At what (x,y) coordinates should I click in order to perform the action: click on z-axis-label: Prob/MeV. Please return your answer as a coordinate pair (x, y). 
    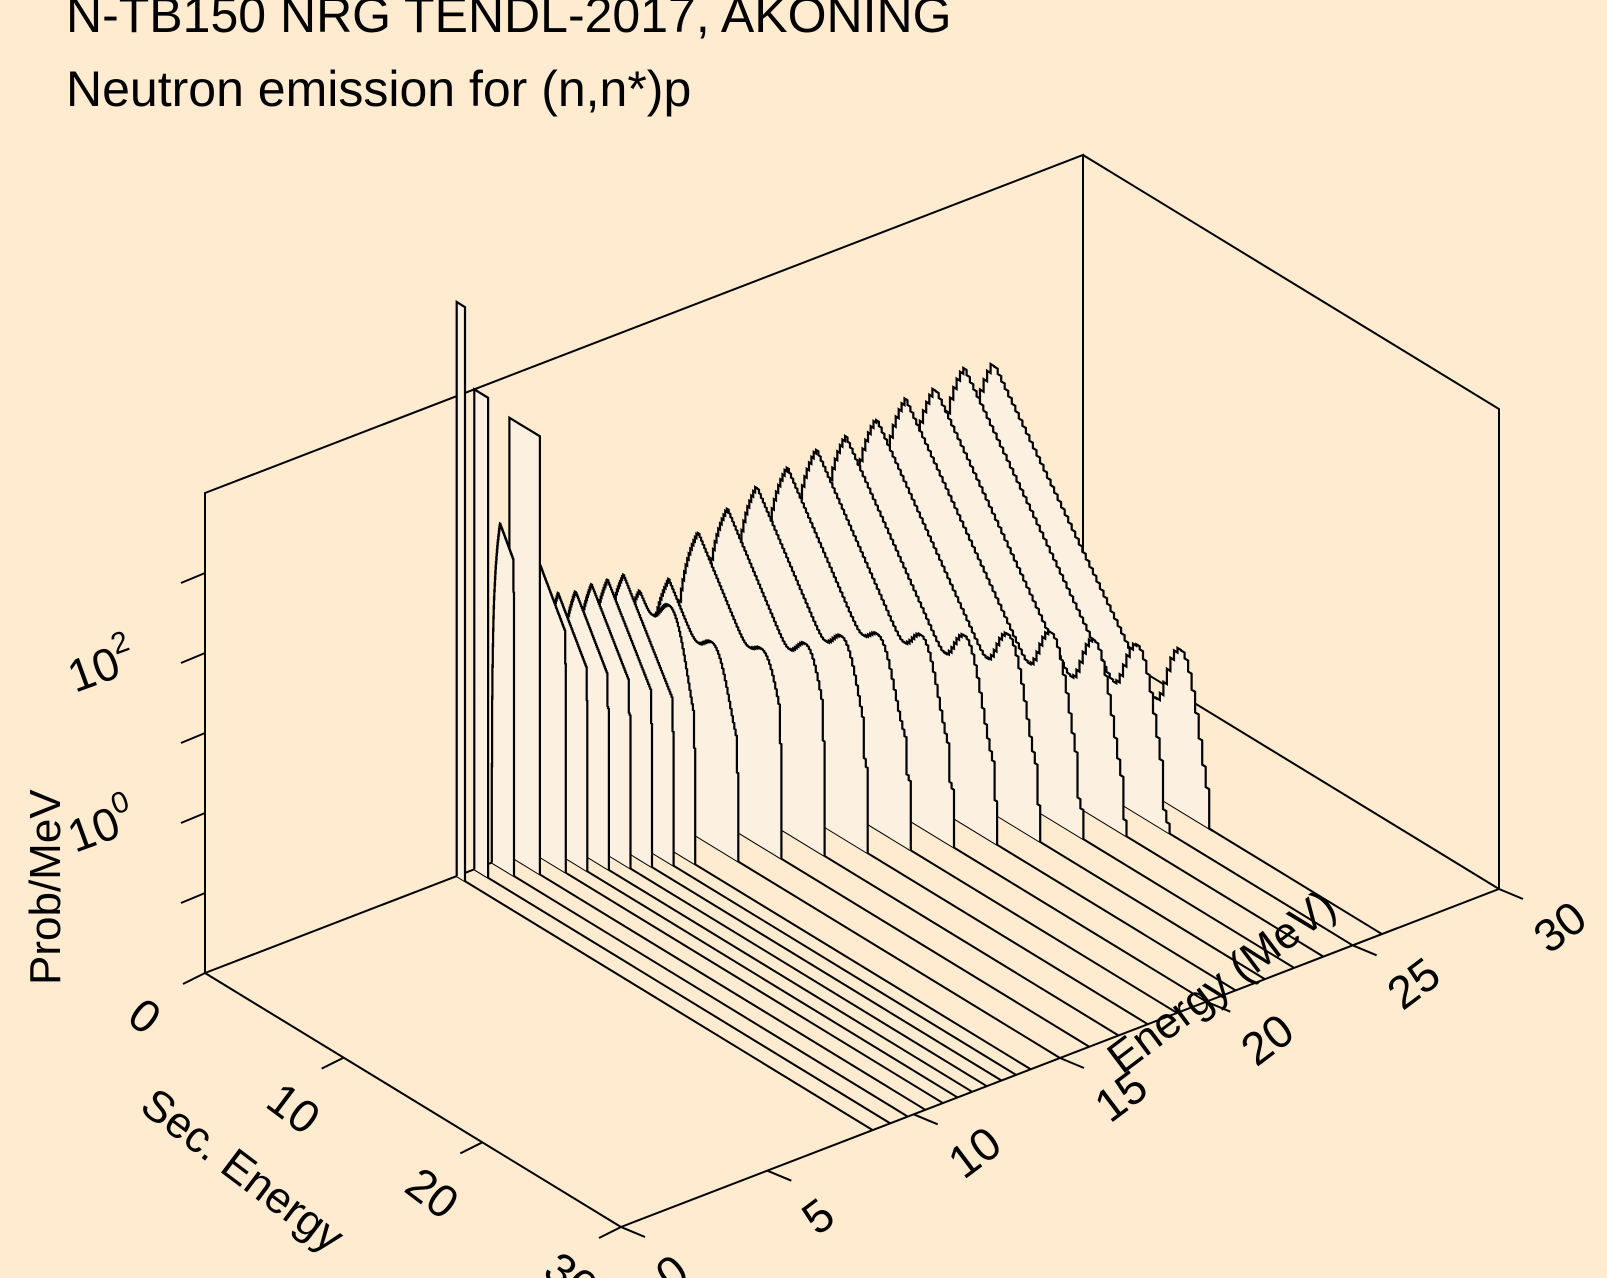
    Looking at the image, I should click on (45, 887).